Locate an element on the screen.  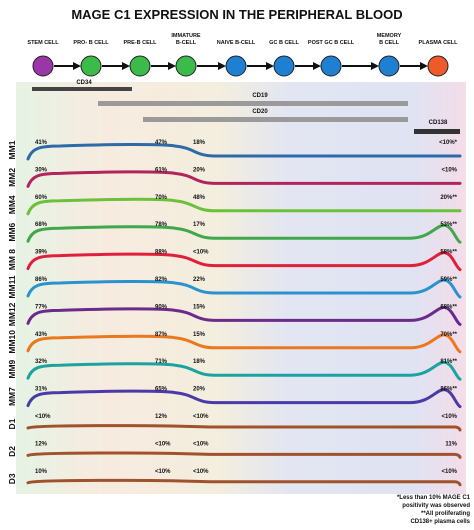
row-label: MM4 is located at coordinates (12, 204).